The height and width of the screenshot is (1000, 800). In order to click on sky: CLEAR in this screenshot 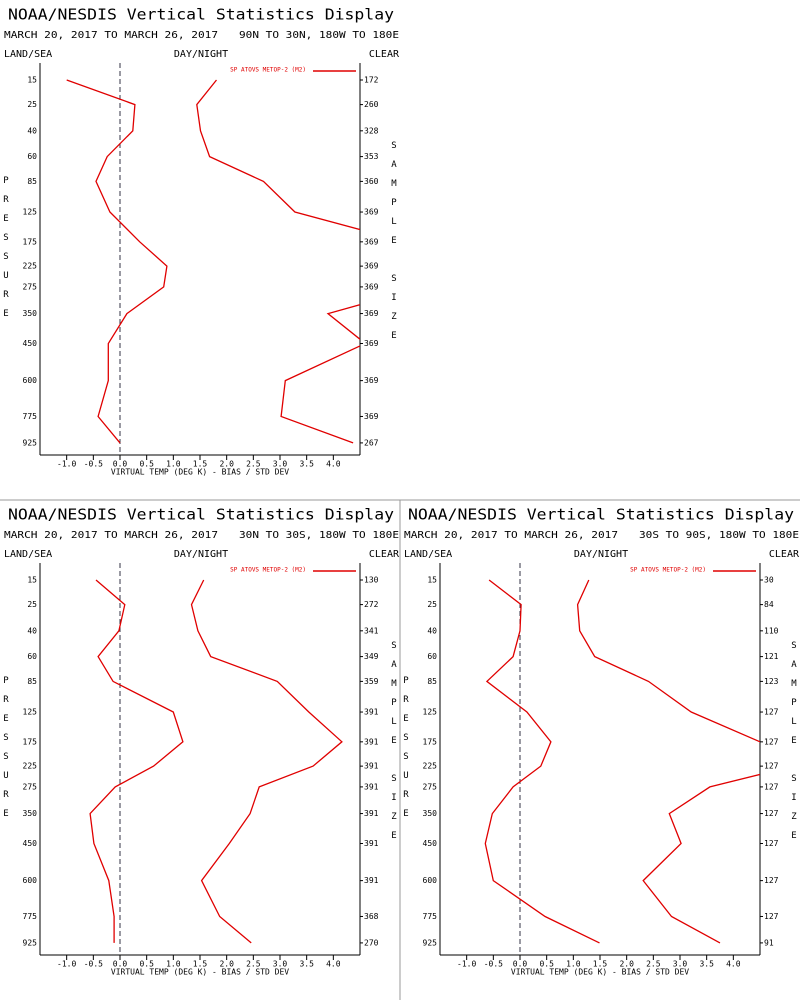, I will do `click(784, 554)`.